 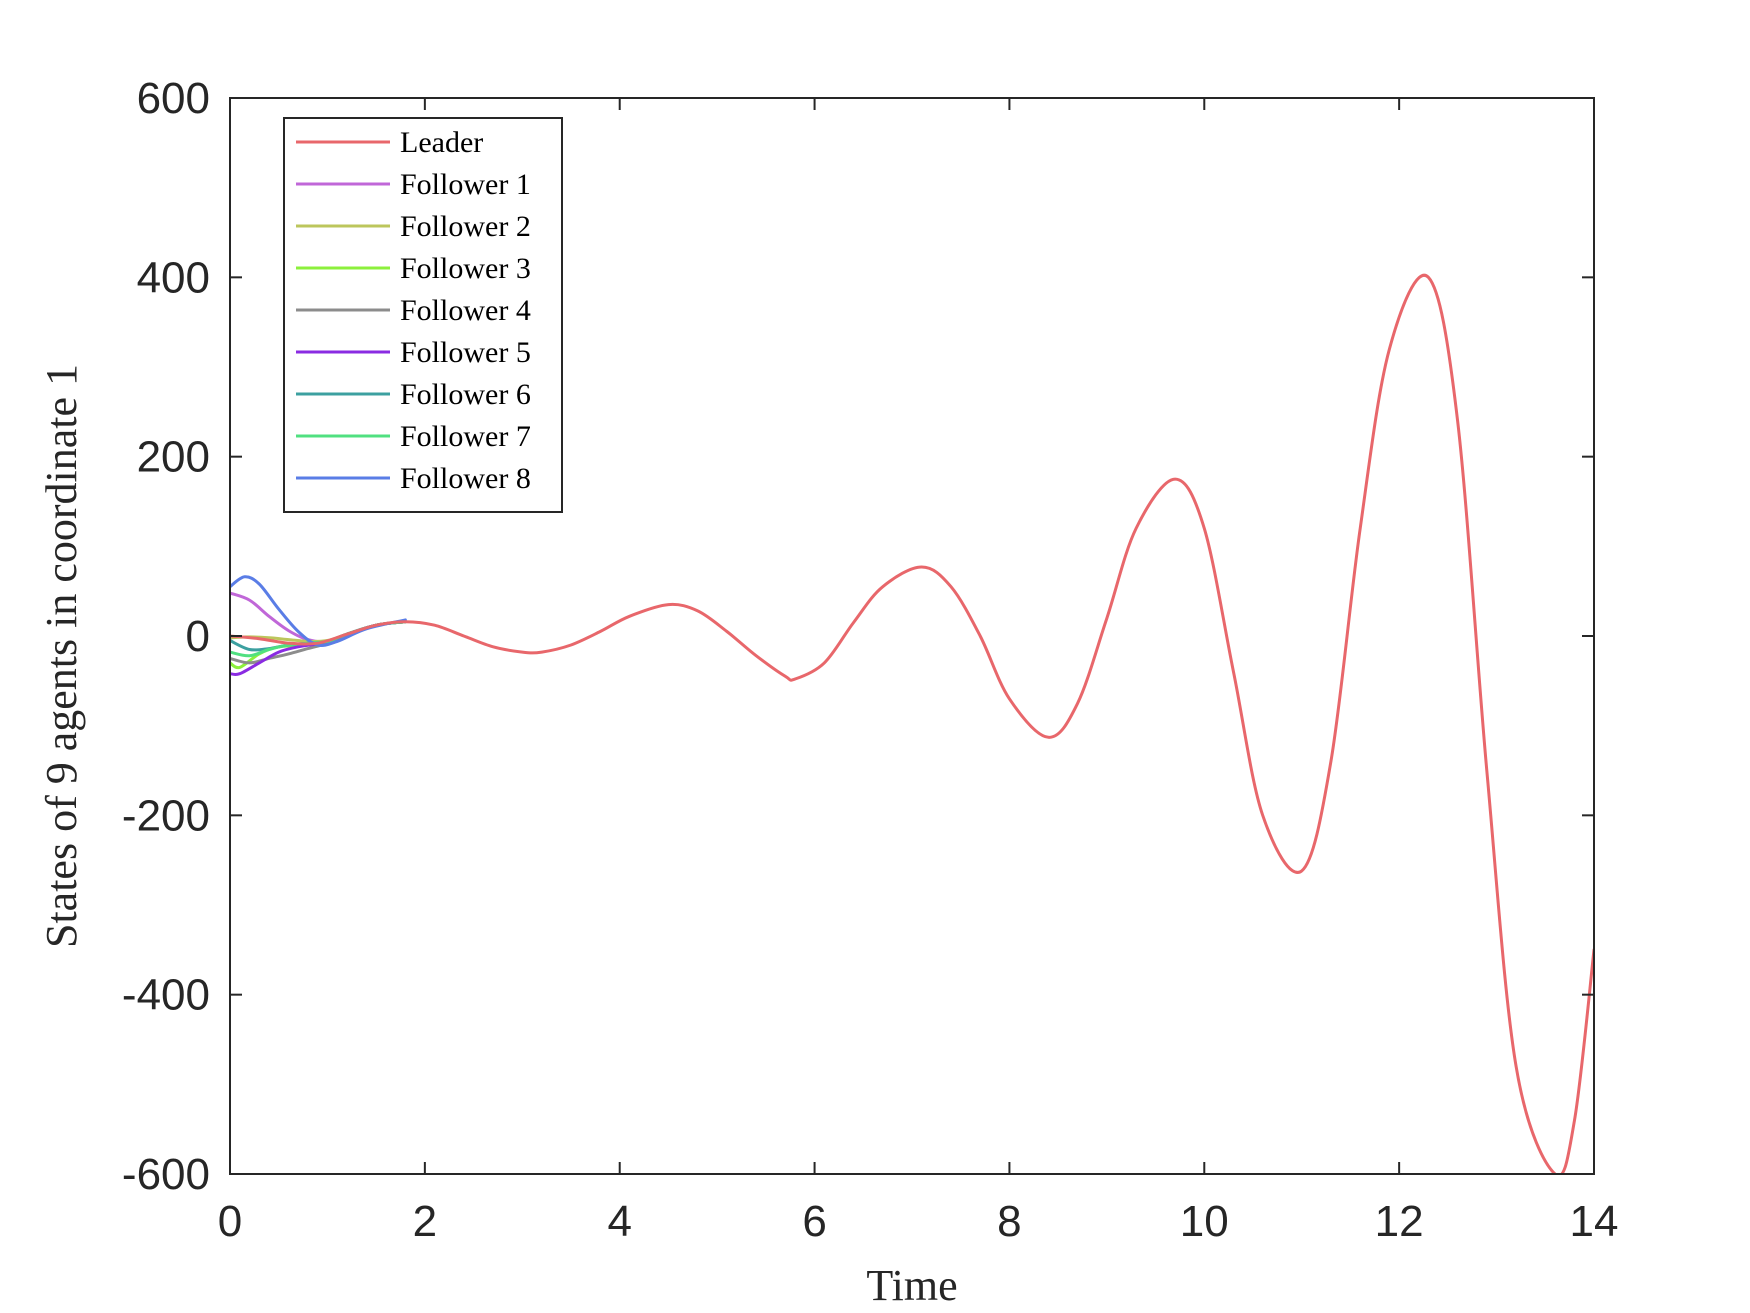 I want to click on legend-entry: Follower 4, so click(x=465, y=310).